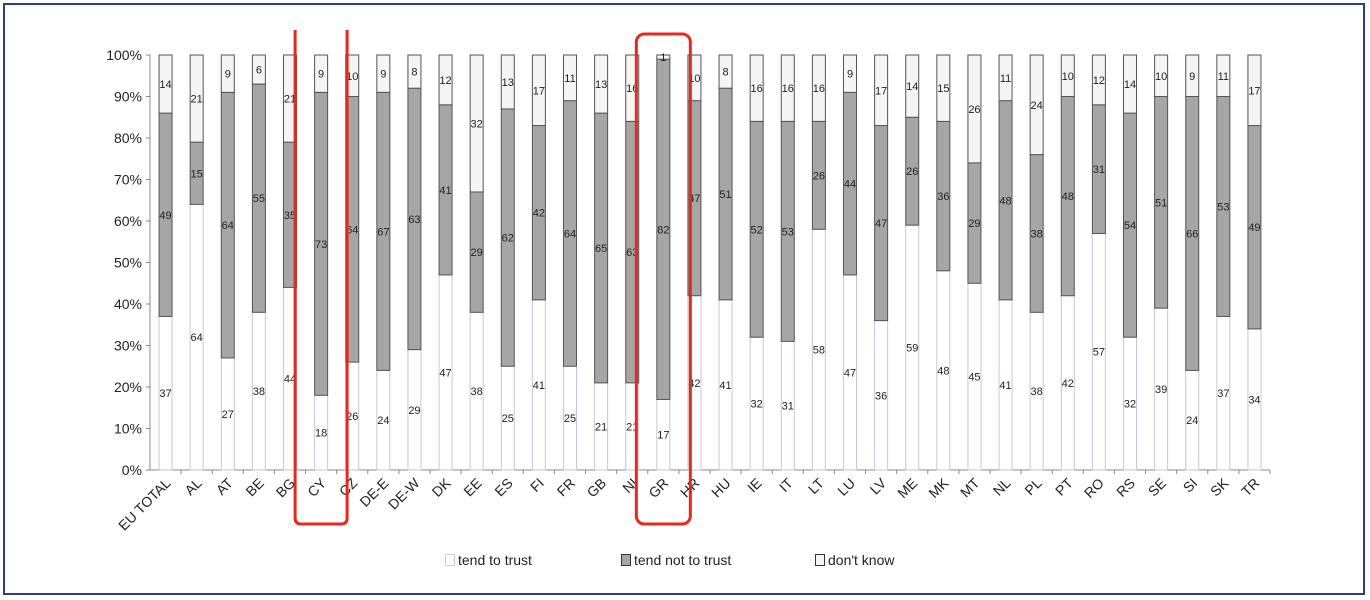 The width and height of the screenshot is (1370, 600). I want to click on data-label-dont-know: 21, so click(290, 100).